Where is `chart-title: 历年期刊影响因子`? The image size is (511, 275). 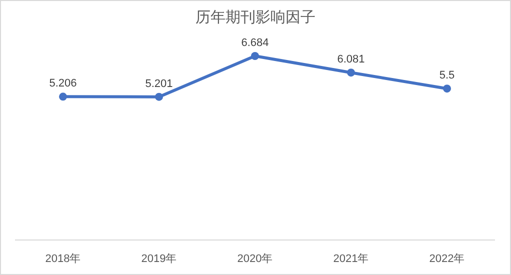
chart-title: 历年期刊影响因子 is located at coordinates (256, 17).